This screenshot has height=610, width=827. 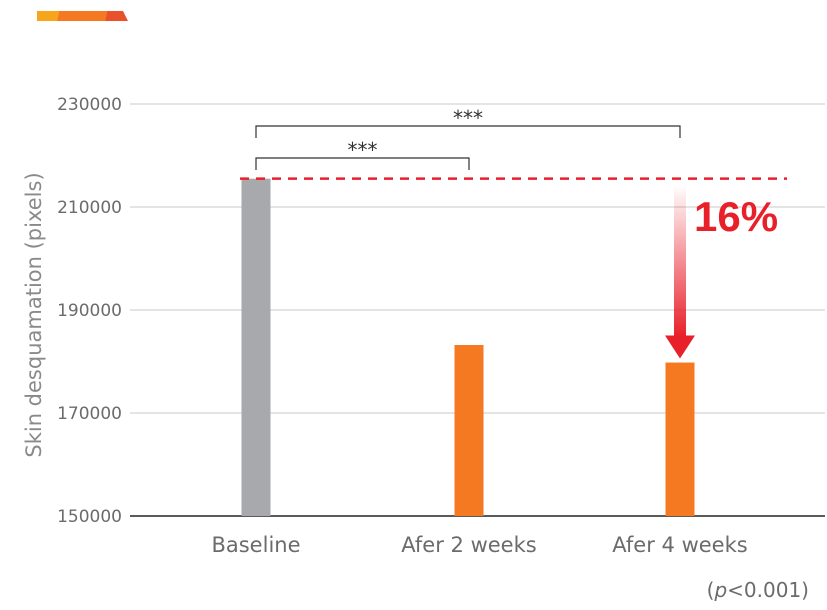 I want to click on y-tick-label: 190000, so click(x=89, y=311).